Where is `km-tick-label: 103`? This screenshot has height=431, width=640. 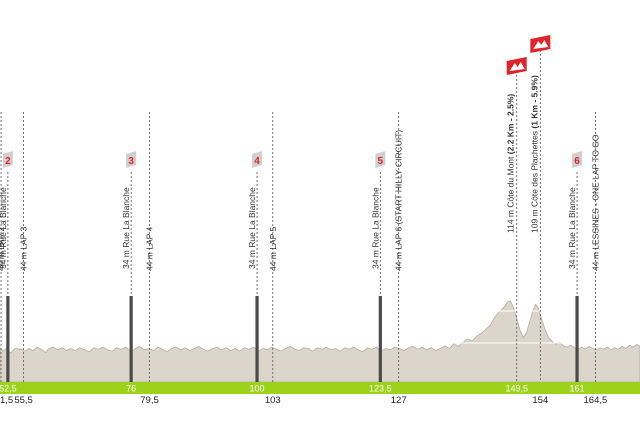
km-tick-label: 103 is located at coordinates (273, 400).